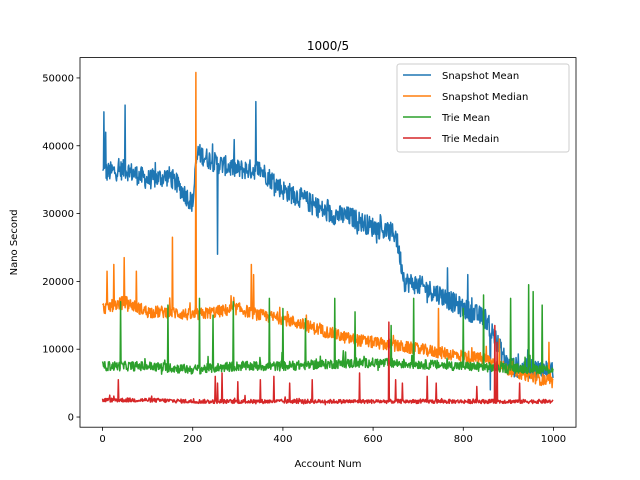 This screenshot has height=480, width=640. Describe the element at coordinates (71, 418) in the screenshot. I see `y-tick-label: 0` at that location.